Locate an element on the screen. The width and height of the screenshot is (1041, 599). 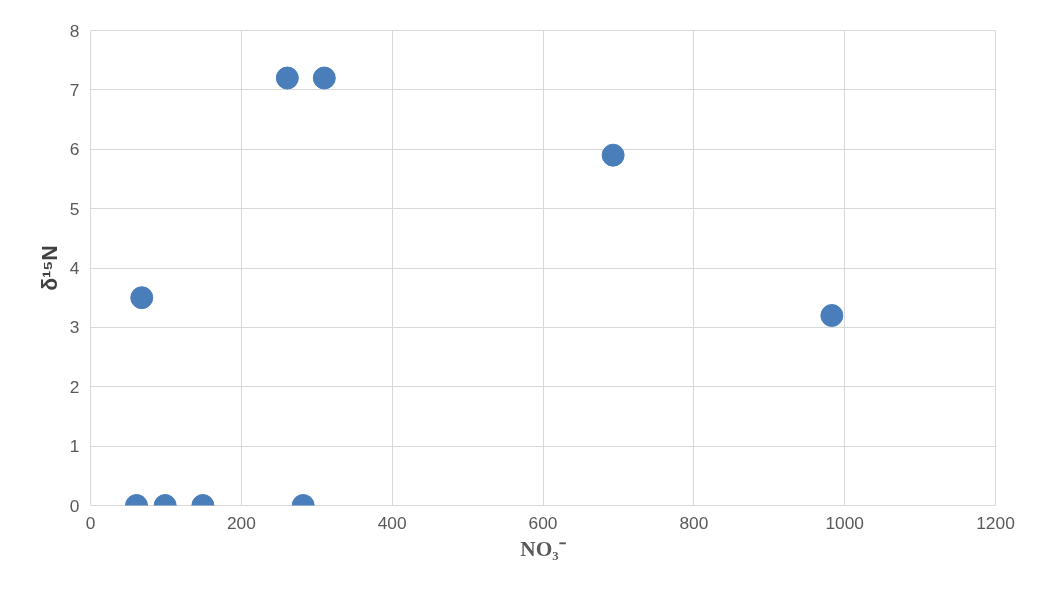
y-tick-label: 3 is located at coordinates (74, 327).